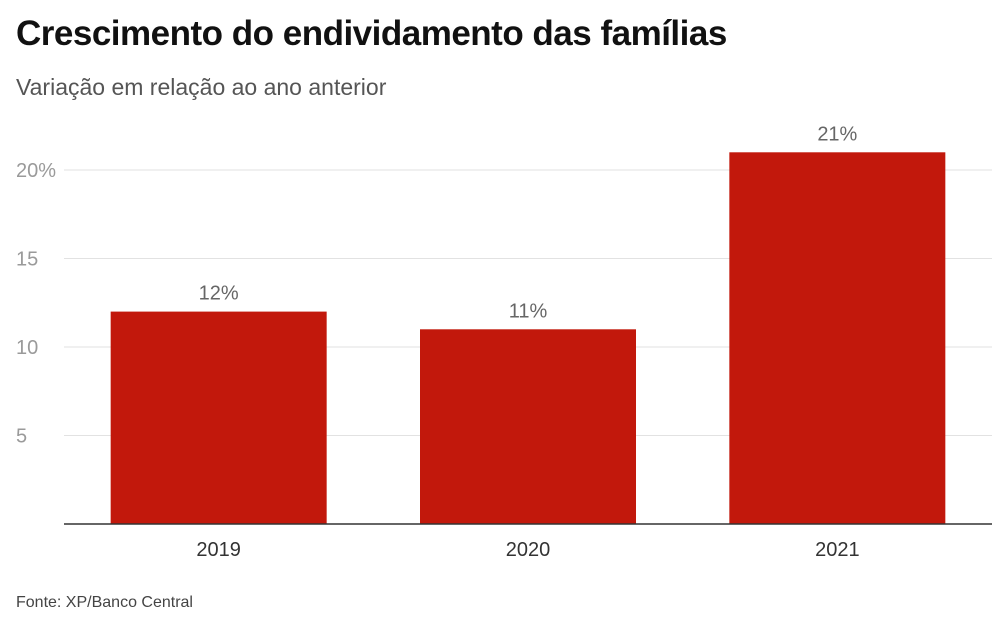  What do you see at coordinates (36, 171) in the screenshot?
I see `y-tick-label: 20%` at bounding box center [36, 171].